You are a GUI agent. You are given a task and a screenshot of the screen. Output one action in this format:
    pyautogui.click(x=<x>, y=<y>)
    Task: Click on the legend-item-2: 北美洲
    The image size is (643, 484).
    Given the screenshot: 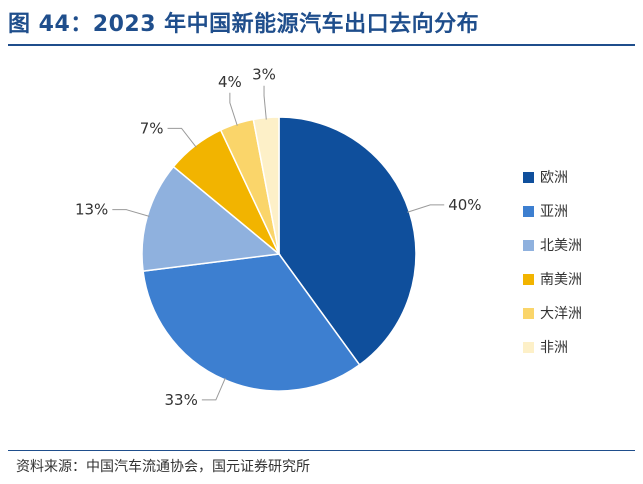 What is the action you would take?
    pyautogui.click(x=552, y=245)
    